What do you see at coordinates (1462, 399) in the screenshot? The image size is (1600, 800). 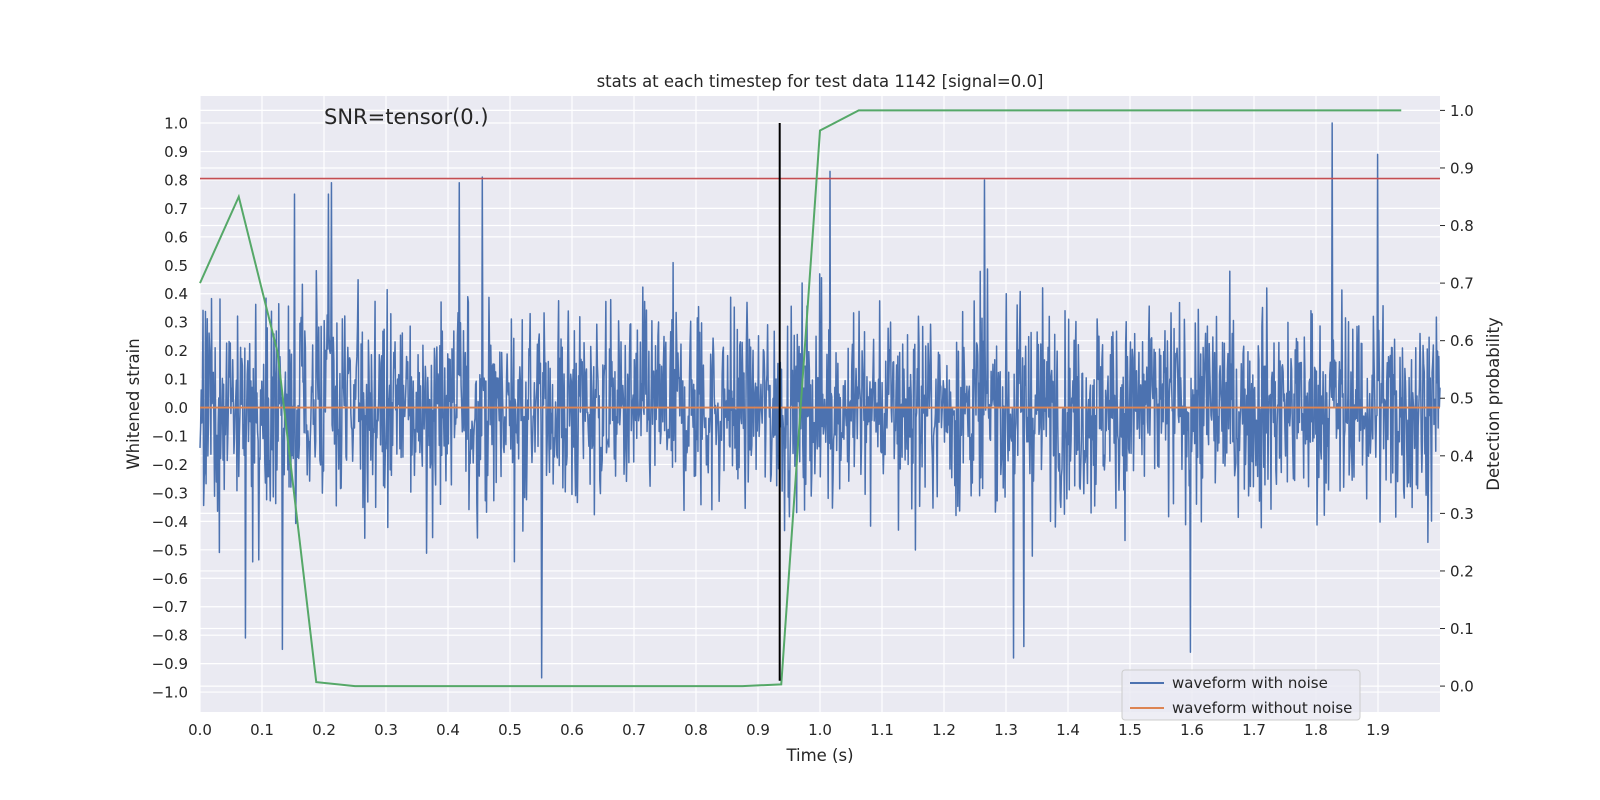 I see `y-tick-label-right: 0.5` at bounding box center [1462, 399].